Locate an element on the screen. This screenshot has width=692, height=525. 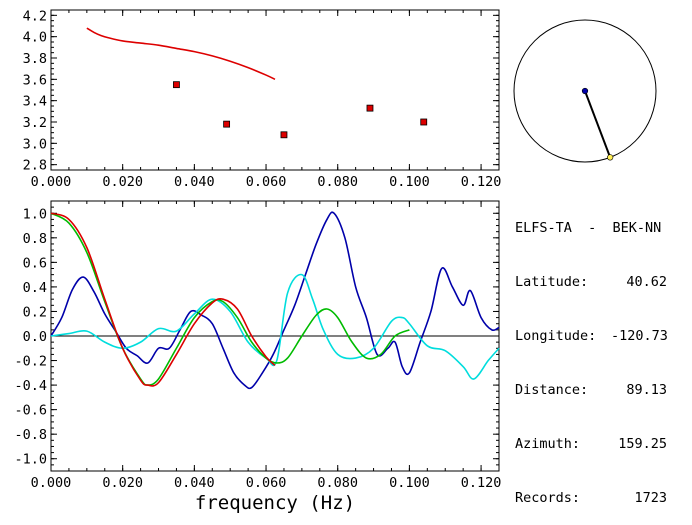
latitude-value: 40.62 is located at coordinates (646, 282).